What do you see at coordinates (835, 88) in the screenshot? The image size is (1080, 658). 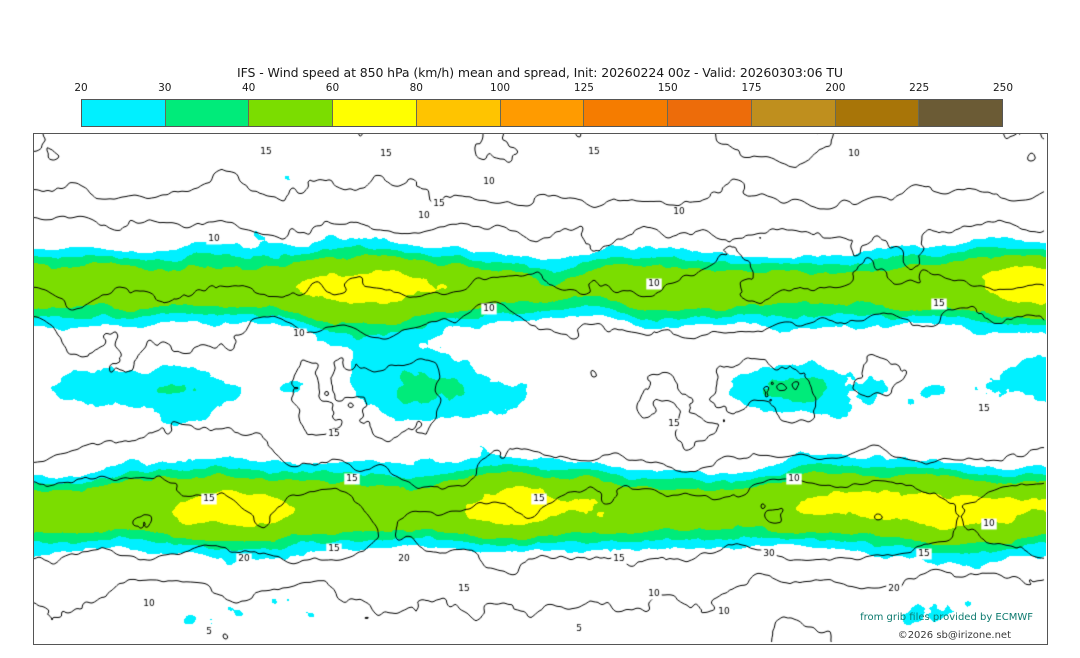 I see `colorbar-tick-200: 200` at bounding box center [835, 88].